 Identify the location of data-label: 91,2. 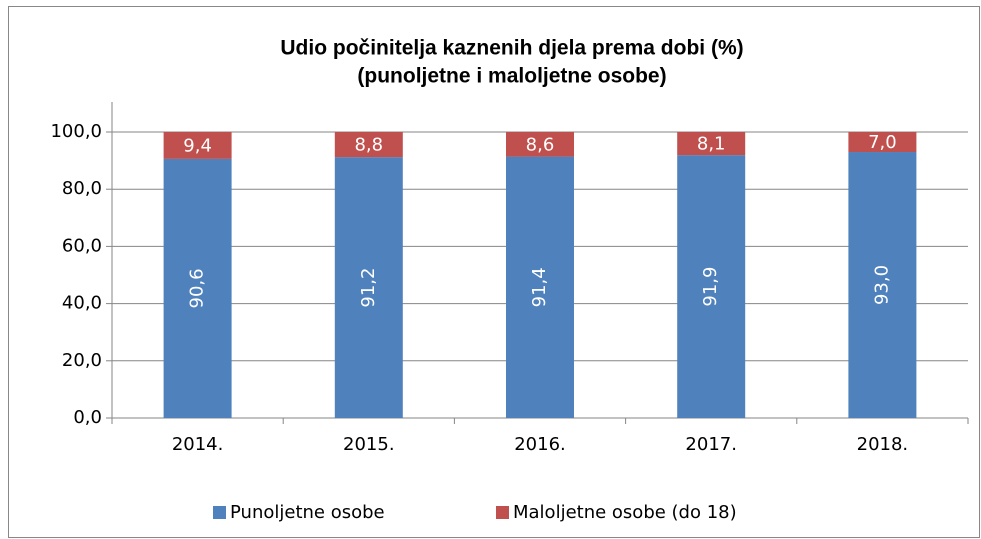
(368, 288).